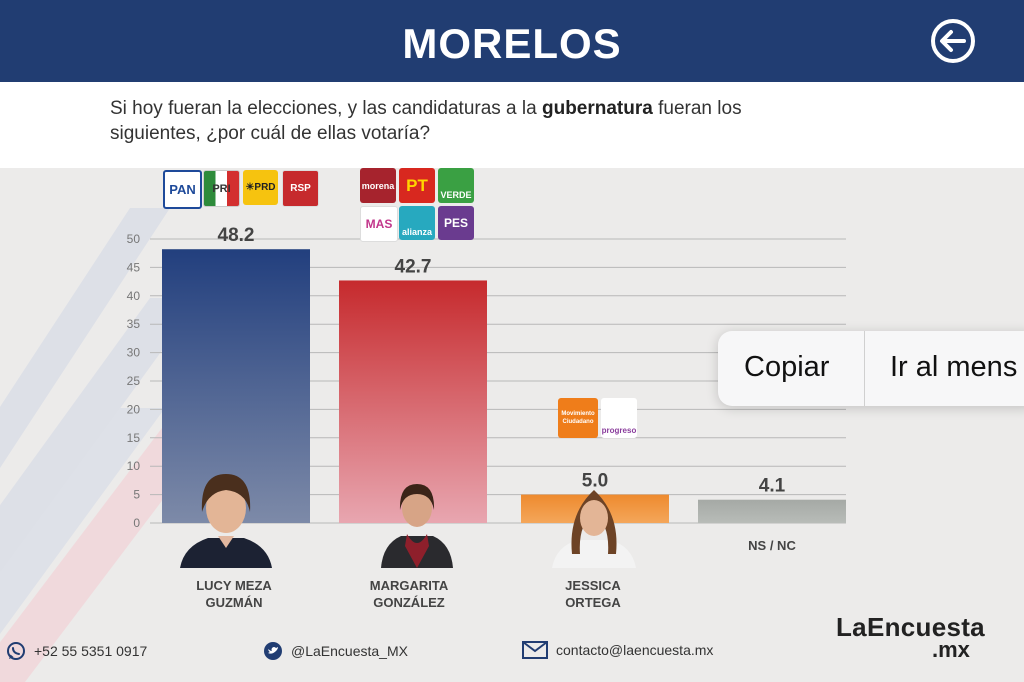 The image size is (1024, 682). What do you see at coordinates (593, 594) in the screenshot?
I see `candidate-name-jessica: JESSICA ORTEGA` at bounding box center [593, 594].